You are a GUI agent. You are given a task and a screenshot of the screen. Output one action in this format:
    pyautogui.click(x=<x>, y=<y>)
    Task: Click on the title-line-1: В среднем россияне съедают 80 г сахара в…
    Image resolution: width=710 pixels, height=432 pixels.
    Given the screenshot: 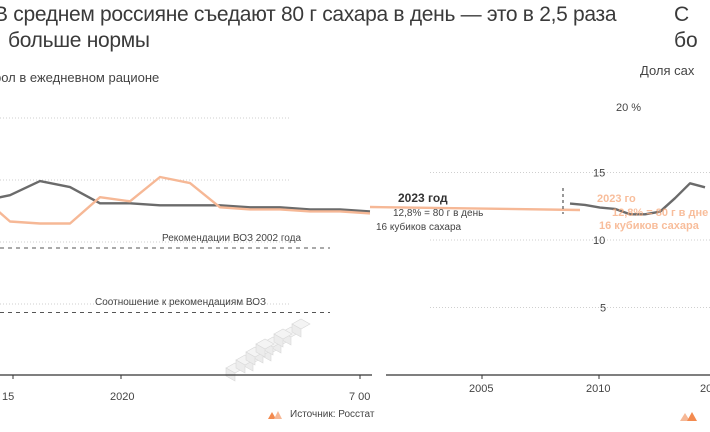 What is the action you would take?
    pyautogui.click(x=308, y=14)
    